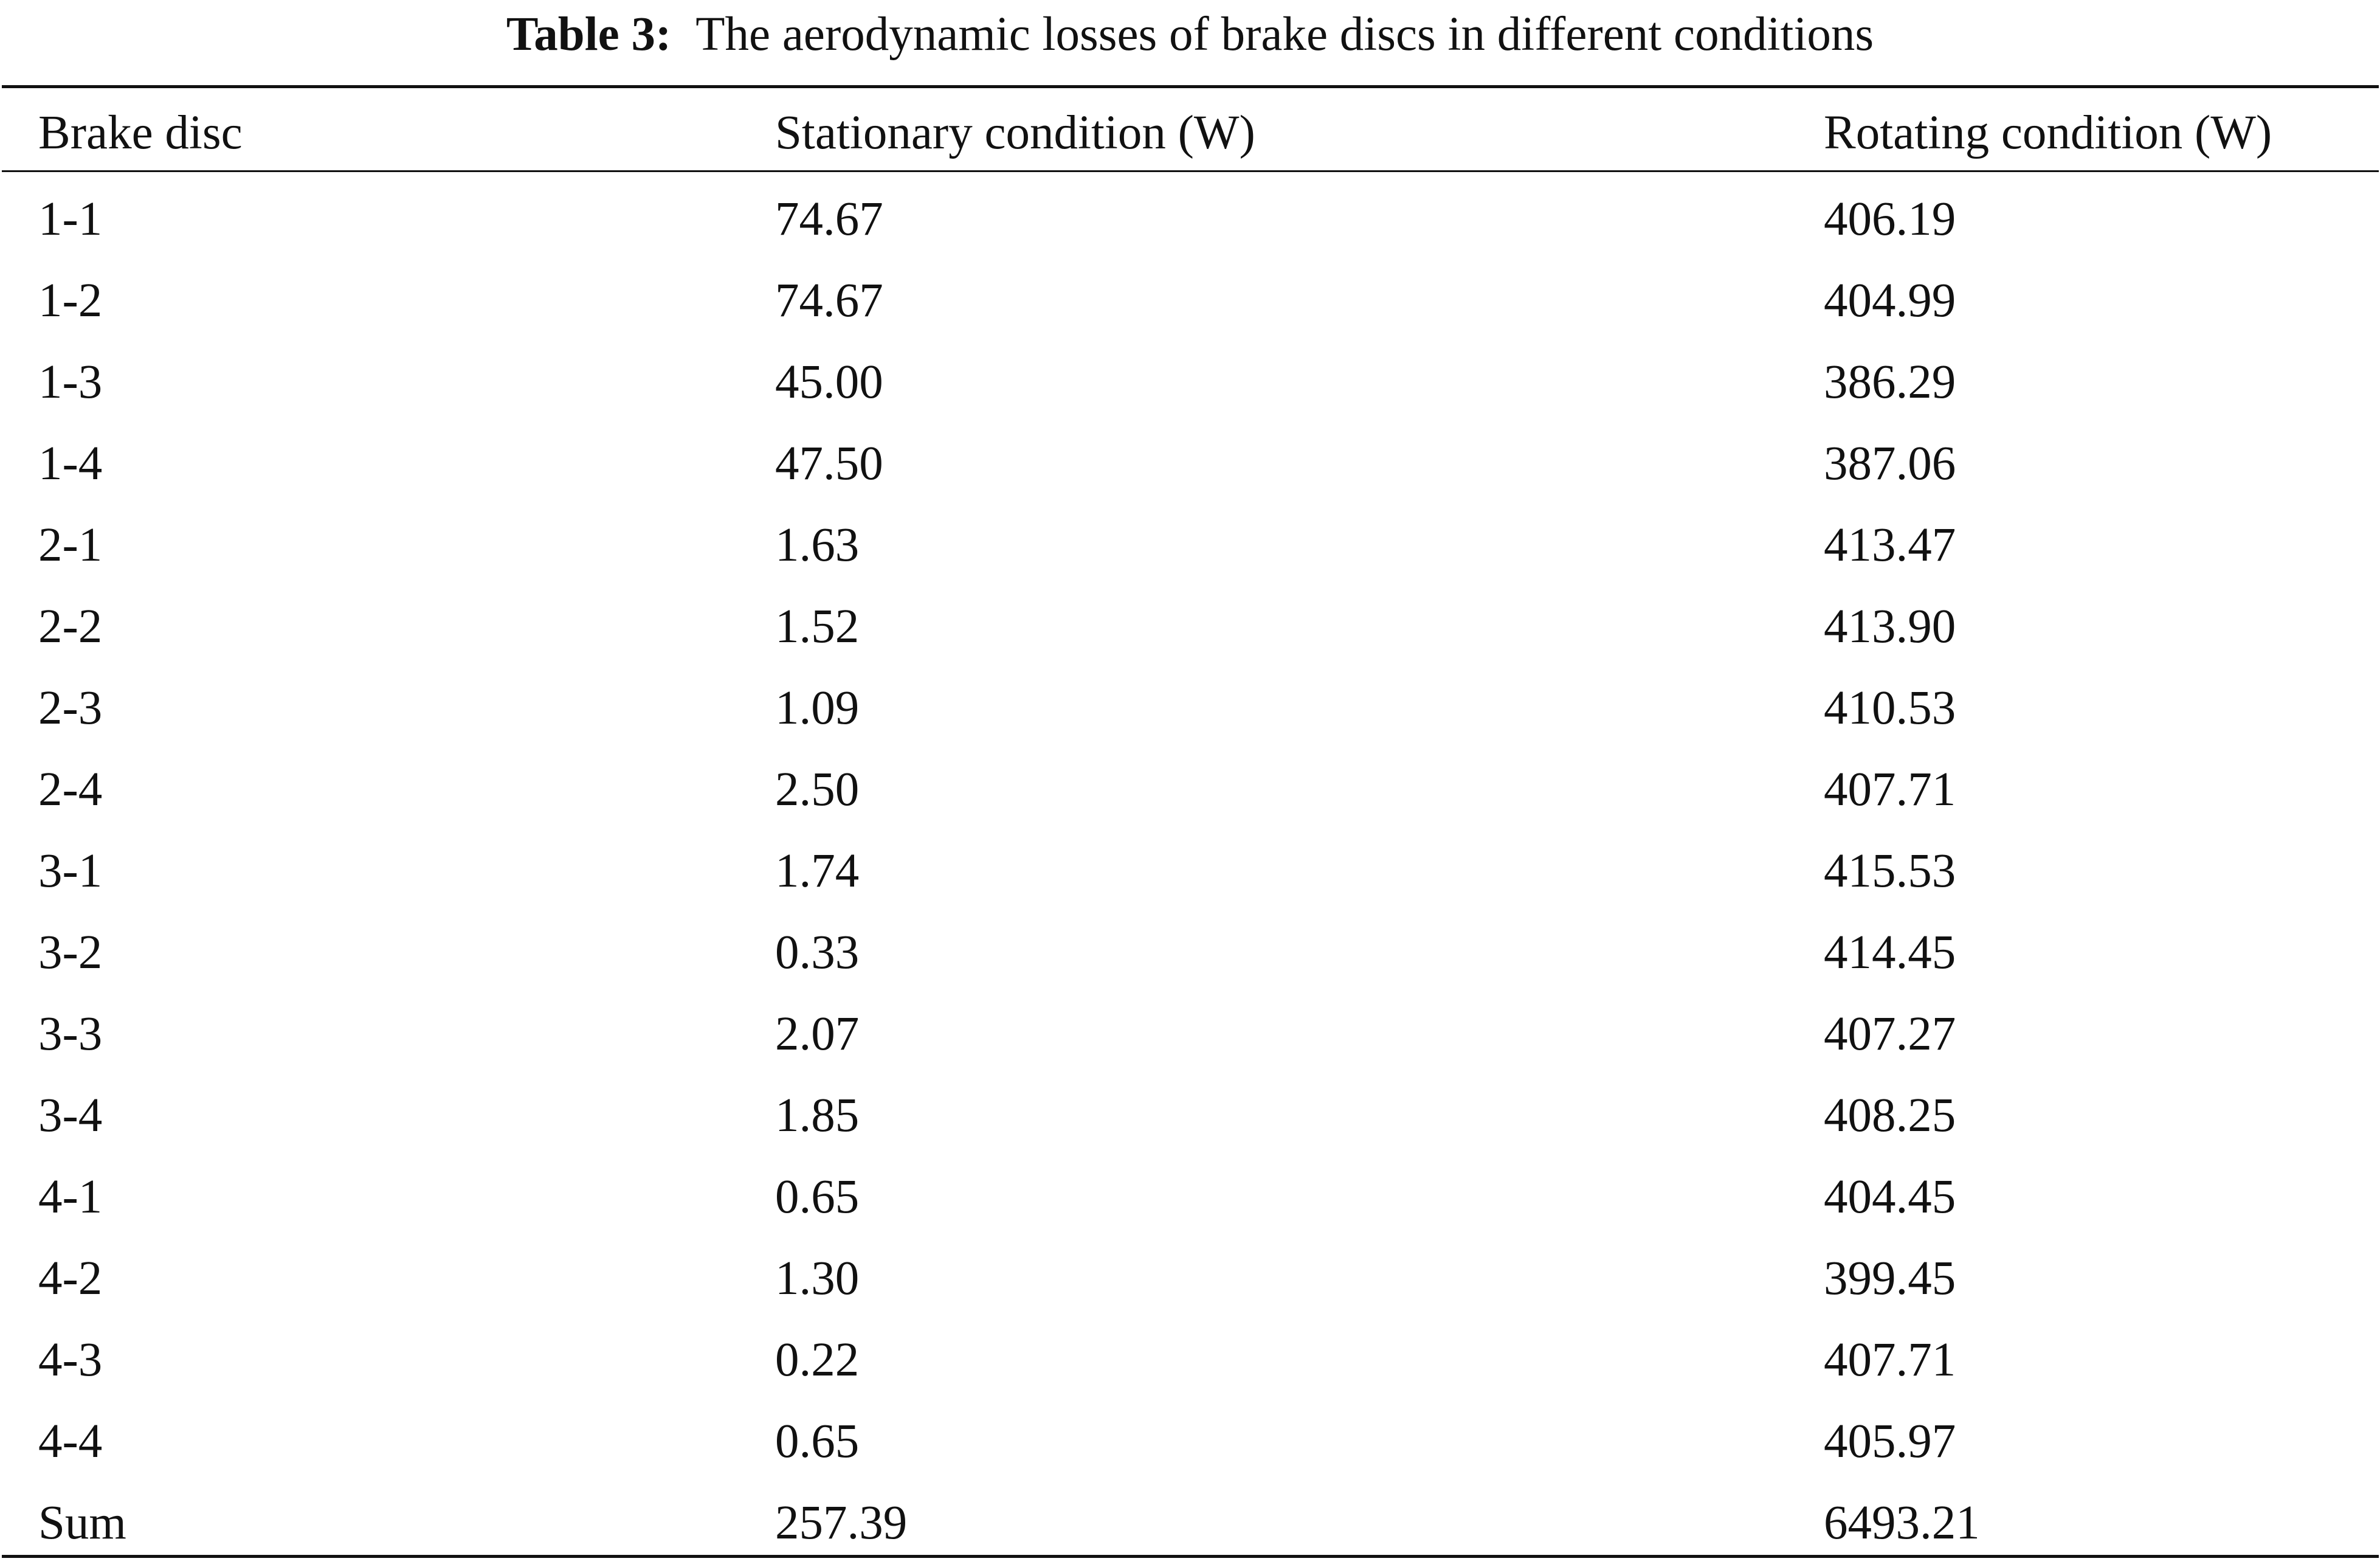  What do you see at coordinates (70, 953) in the screenshot?
I see `cell-brake-disc: 3-2` at bounding box center [70, 953].